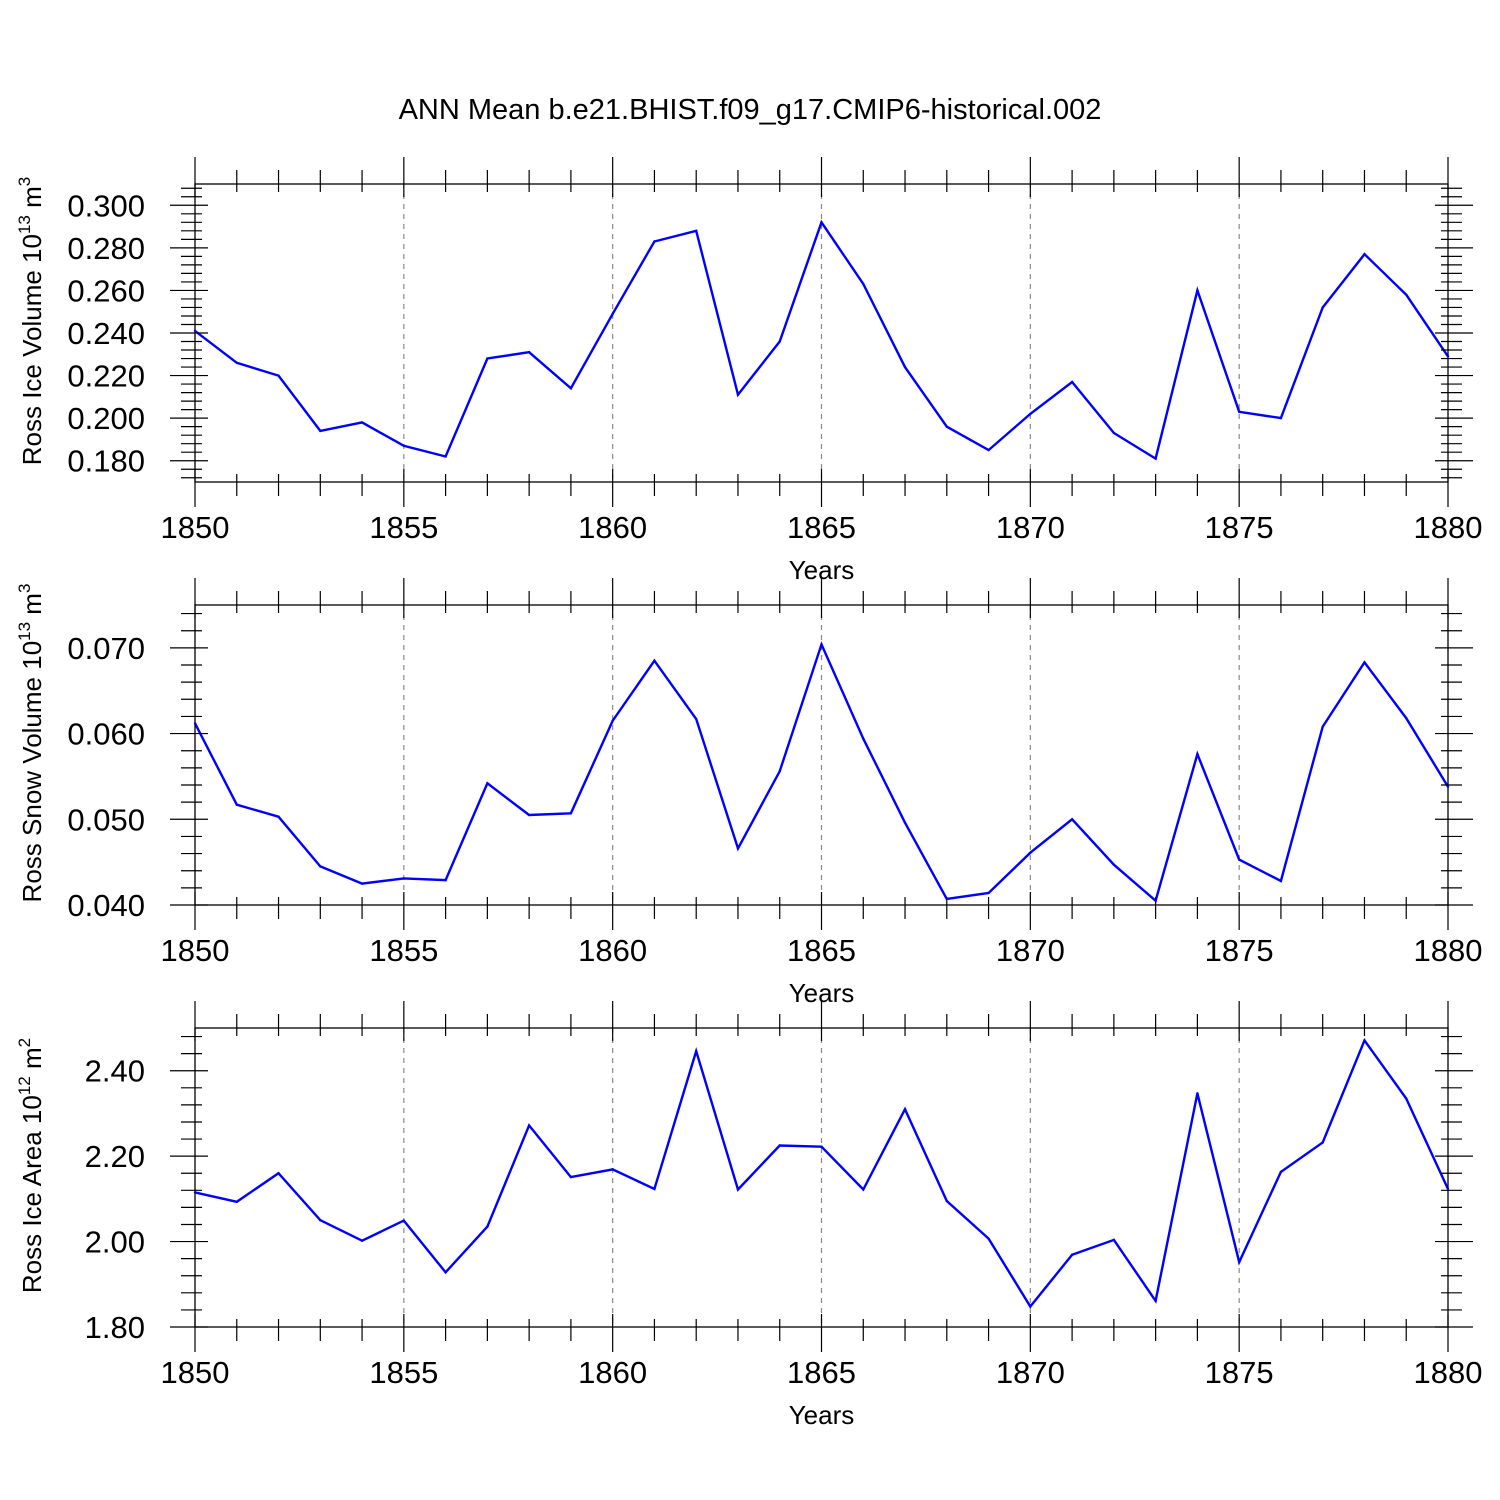 This screenshot has height=1500, width=1500. I want to click on y-tick-label: 0.200, so click(106, 418).